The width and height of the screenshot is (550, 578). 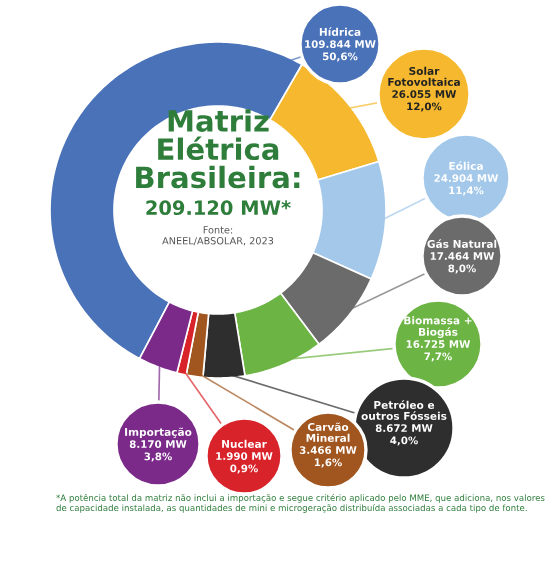 What do you see at coordinates (218, 208) in the screenshot?
I see `text: 209.120 MW*` at bounding box center [218, 208].